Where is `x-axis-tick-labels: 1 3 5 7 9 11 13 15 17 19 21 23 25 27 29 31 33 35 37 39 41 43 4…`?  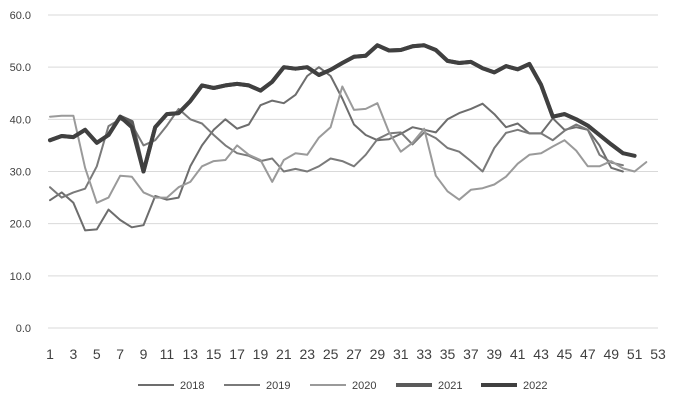 x-axis-tick-labels: 1 3 5 7 9 11 13 15 17 19 21 23 25 27 29 31 33 35 37 39 41 43 4… is located at coordinates (356, 354).